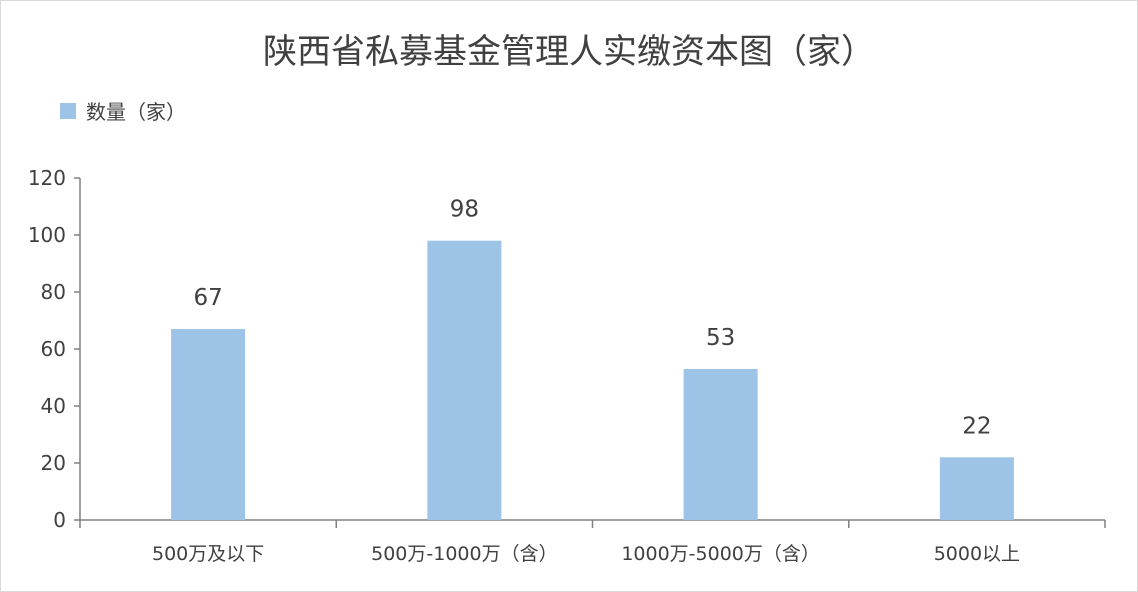  What do you see at coordinates (53, 349) in the screenshot?
I see `y-tick-label: 60` at bounding box center [53, 349].